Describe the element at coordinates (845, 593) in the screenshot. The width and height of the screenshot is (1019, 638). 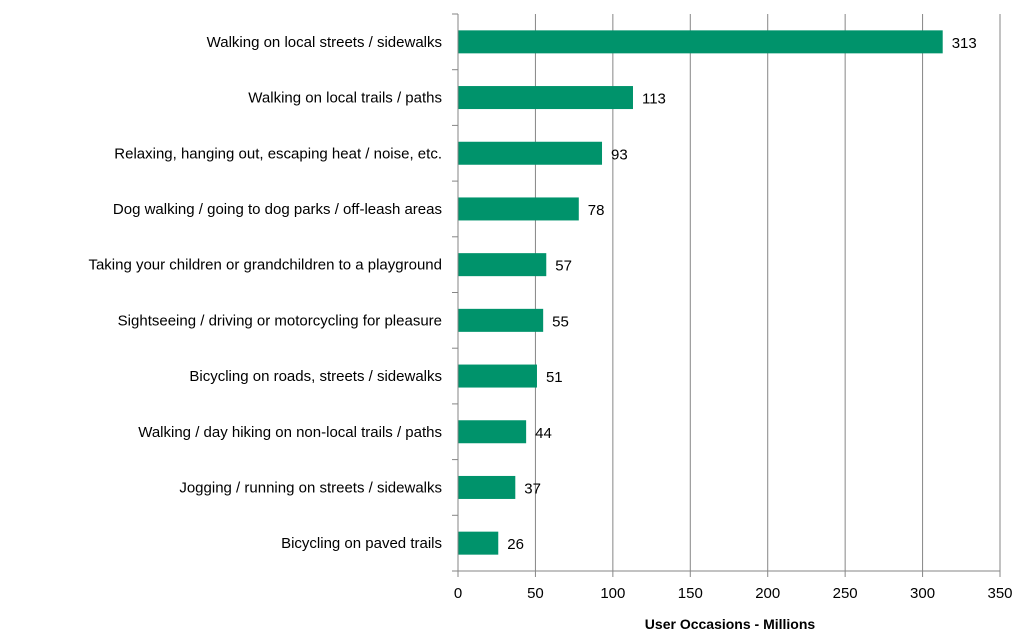
I see `x-tick-label: 250` at that location.